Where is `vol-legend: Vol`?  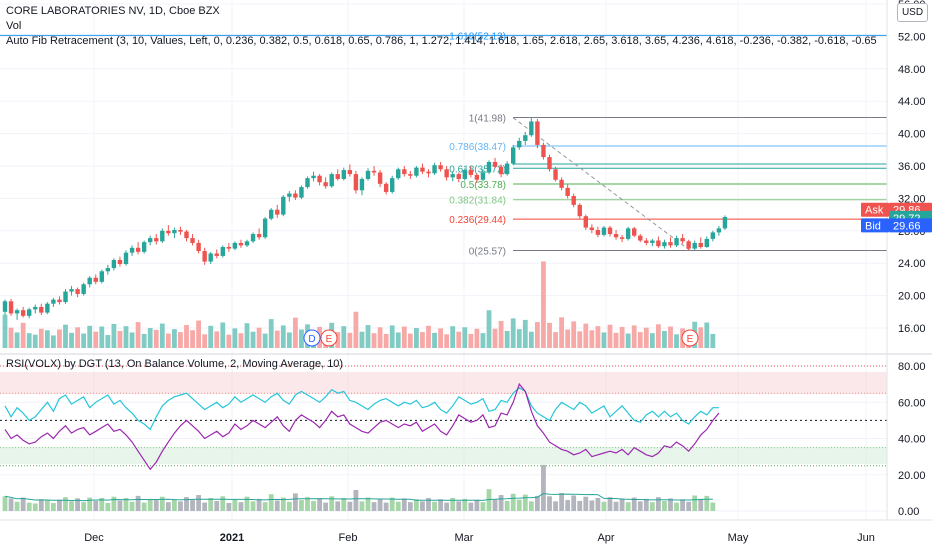 vol-legend: Vol is located at coordinates (14, 26).